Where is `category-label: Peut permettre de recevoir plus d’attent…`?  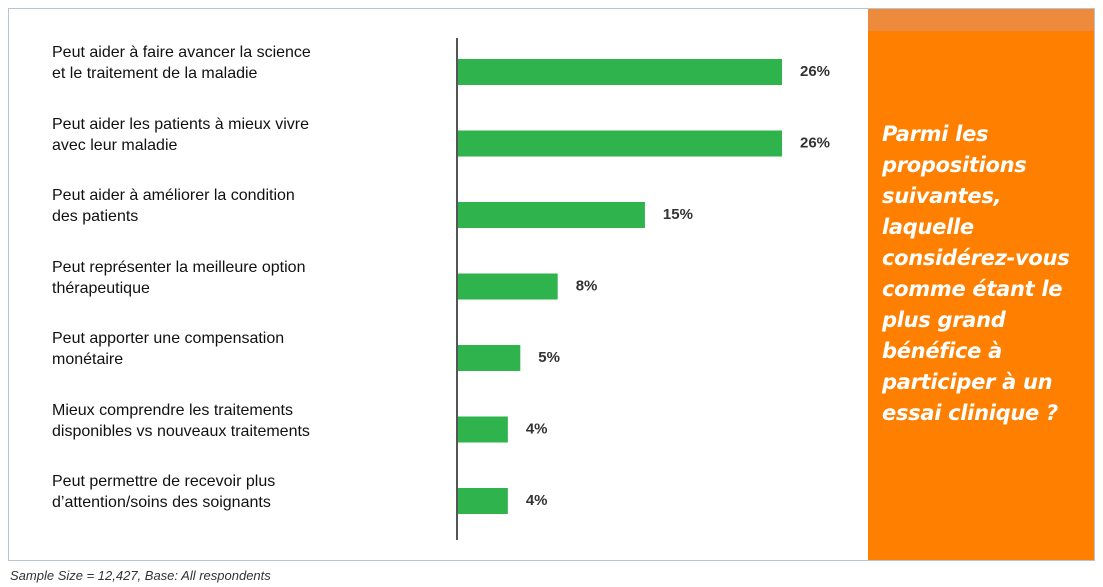 category-label: Peut permettre de recevoir plus d’attent… is located at coordinates (164, 492).